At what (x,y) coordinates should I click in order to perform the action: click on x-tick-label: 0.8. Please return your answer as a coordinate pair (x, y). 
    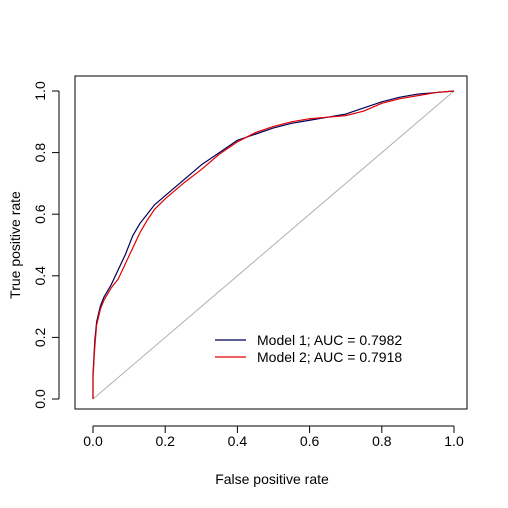
    Looking at the image, I should click on (382, 441).